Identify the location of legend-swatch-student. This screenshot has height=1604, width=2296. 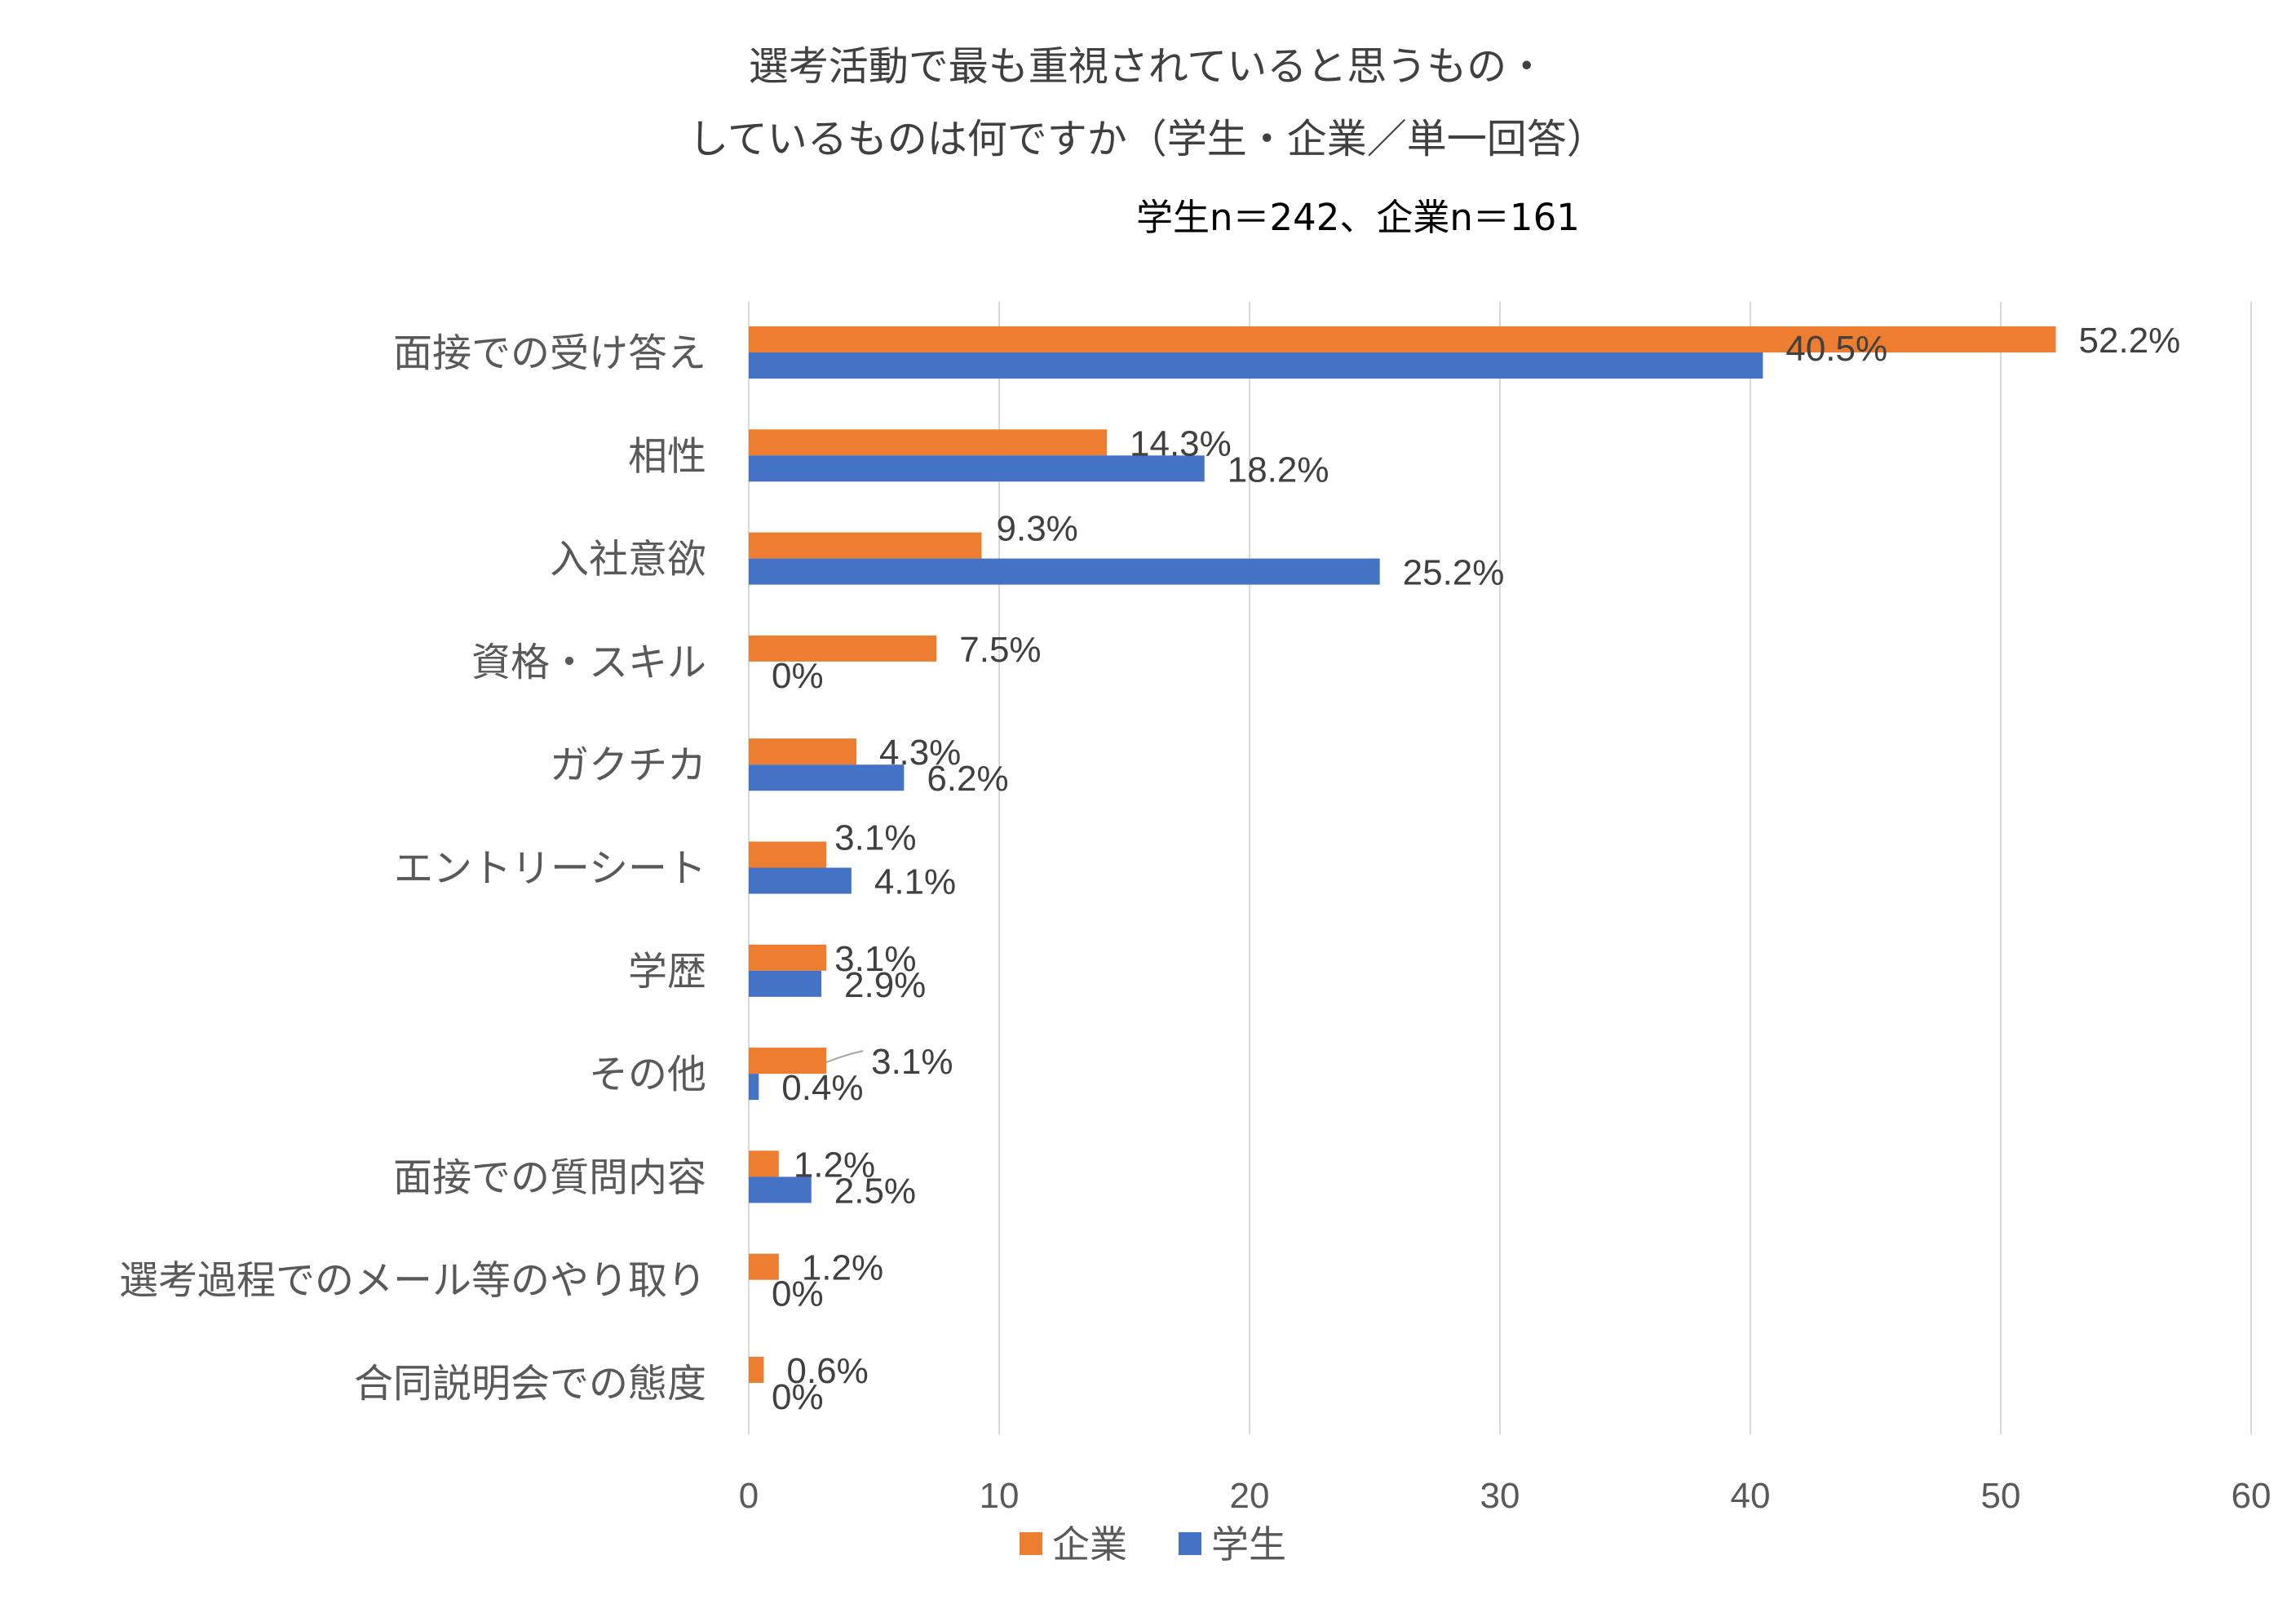
(1190, 1543).